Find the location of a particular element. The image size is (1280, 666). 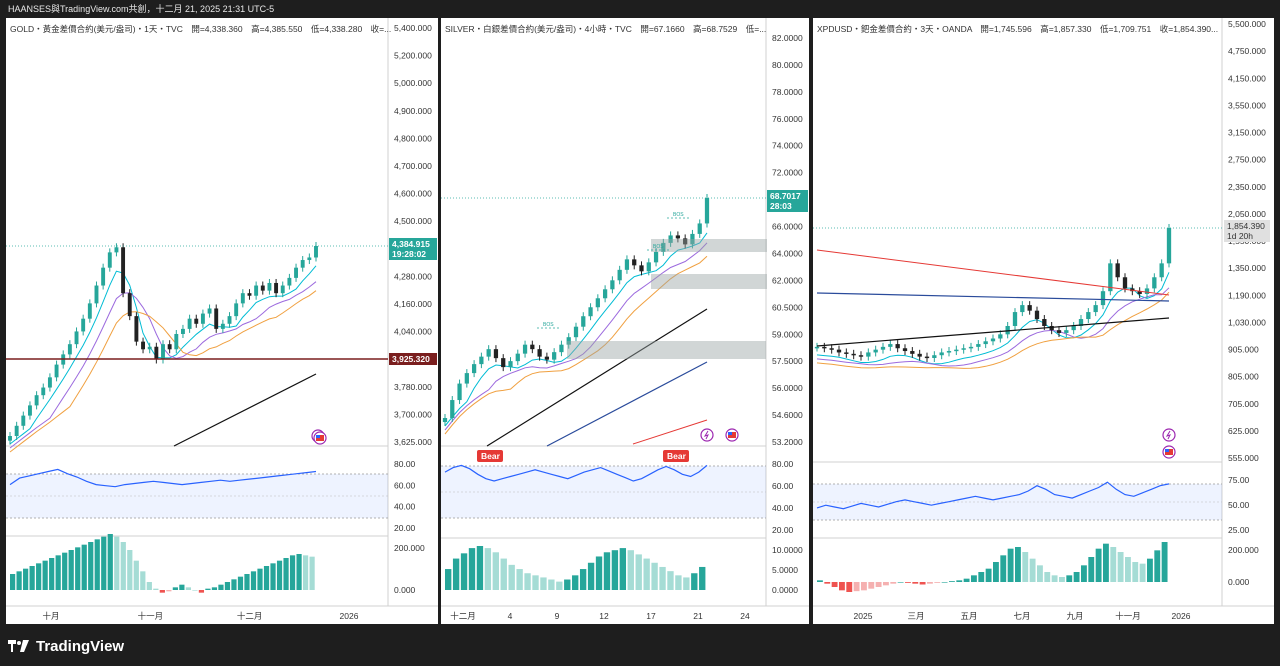

demand-zone-box is located at coordinates (709, 245).